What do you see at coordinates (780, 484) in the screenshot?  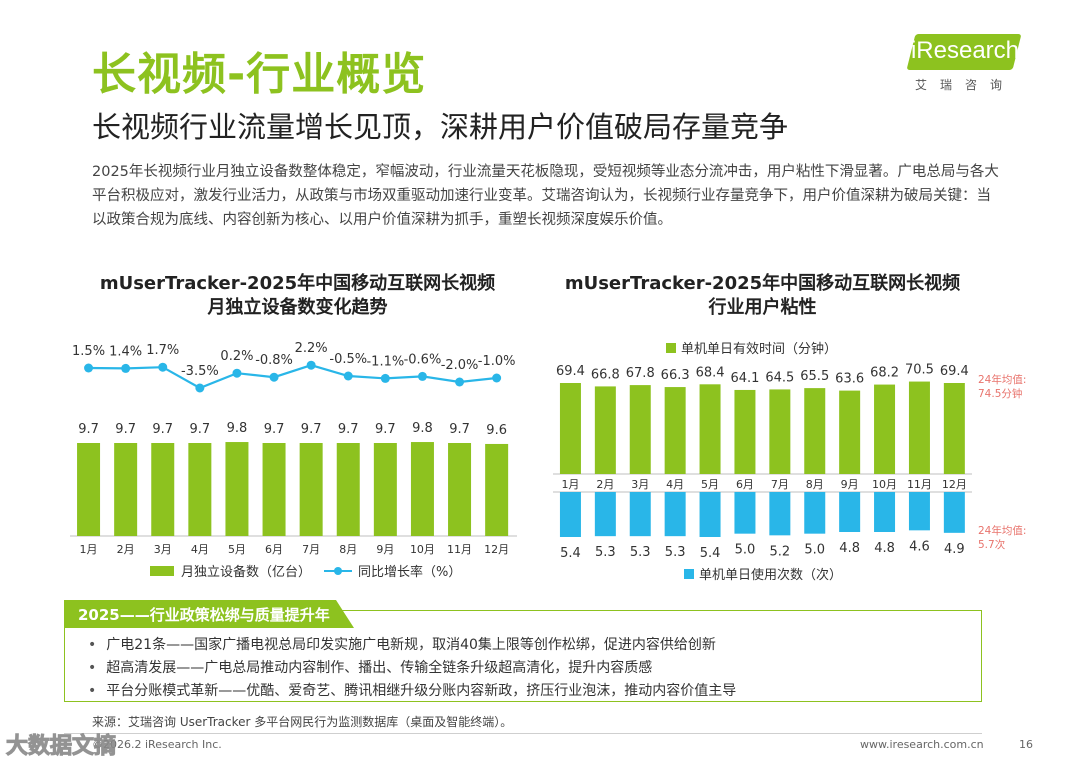 I see `chart2-x-tick: 7月` at bounding box center [780, 484].